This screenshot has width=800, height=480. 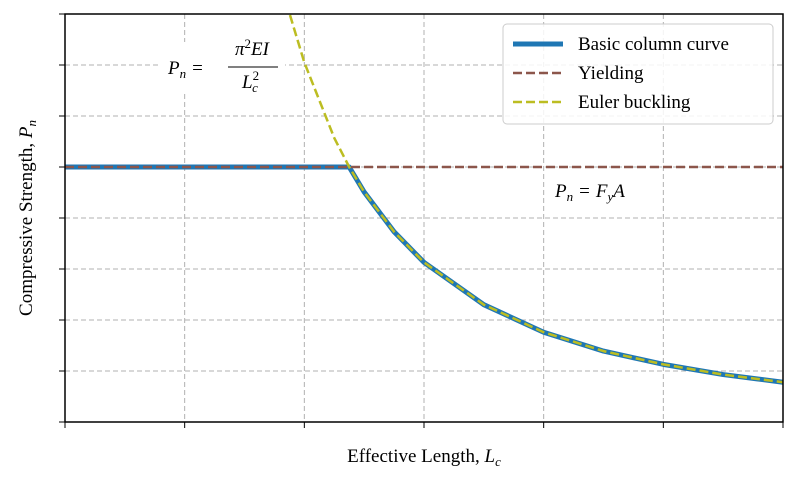 I want to click on x-label-sub: c, so click(x=498, y=461).